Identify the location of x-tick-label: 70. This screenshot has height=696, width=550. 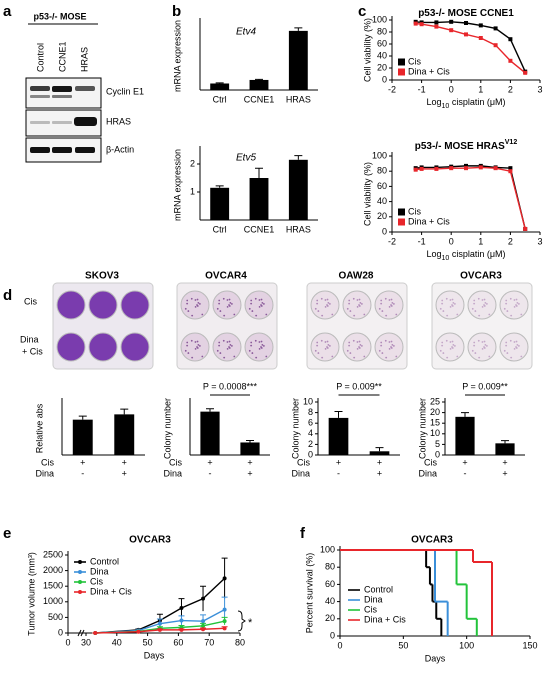
(209, 642).